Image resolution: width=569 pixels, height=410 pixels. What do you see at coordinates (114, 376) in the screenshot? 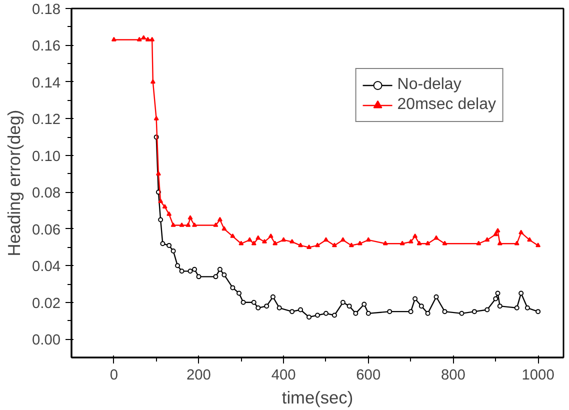
I see `x-tick-label: 0` at bounding box center [114, 376].